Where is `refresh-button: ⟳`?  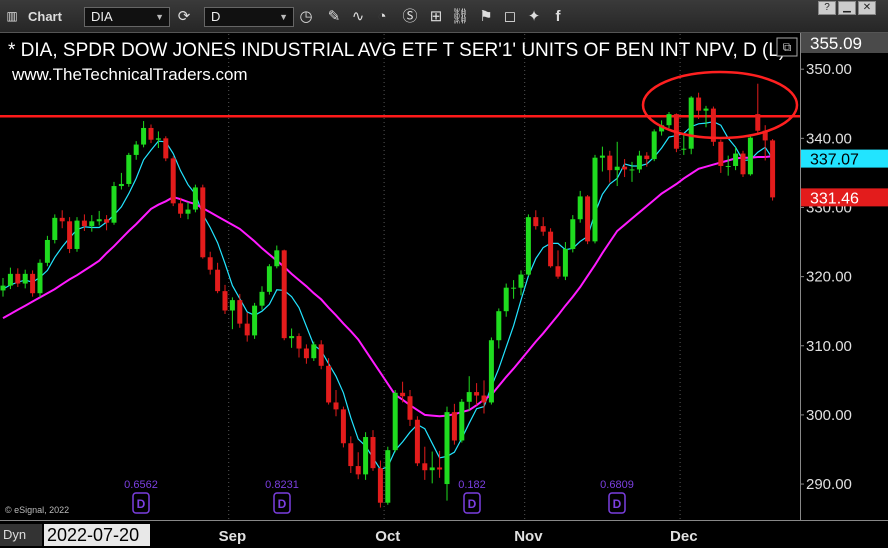 refresh-button: ⟳ is located at coordinates (184, 16).